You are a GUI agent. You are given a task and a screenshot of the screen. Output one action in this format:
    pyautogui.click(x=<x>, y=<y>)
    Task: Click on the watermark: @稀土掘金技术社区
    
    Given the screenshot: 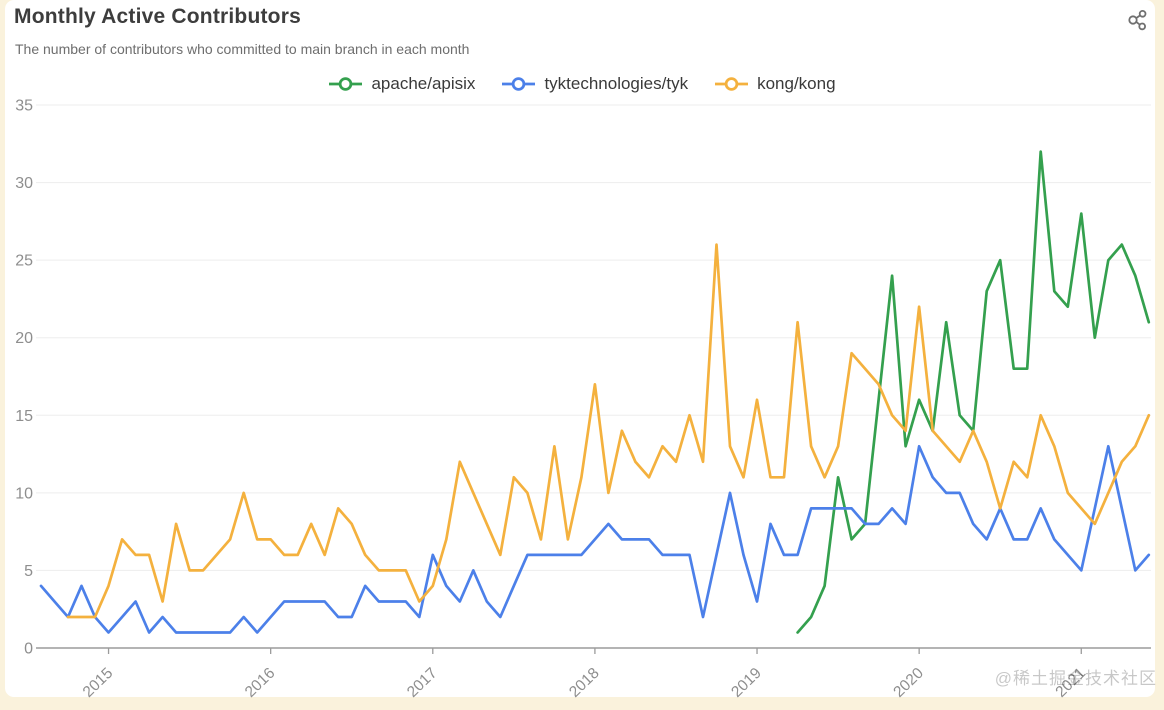 What is the action you would take?
    pyautogui.click(x=1075, y=678)
    